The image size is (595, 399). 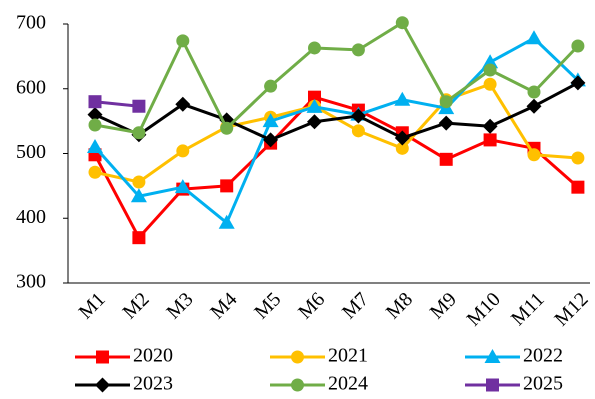 What do you see at coordinates (484, 309) in the screenshot?
I see `x-tick-label: M10` at bounding box center [484, 309].